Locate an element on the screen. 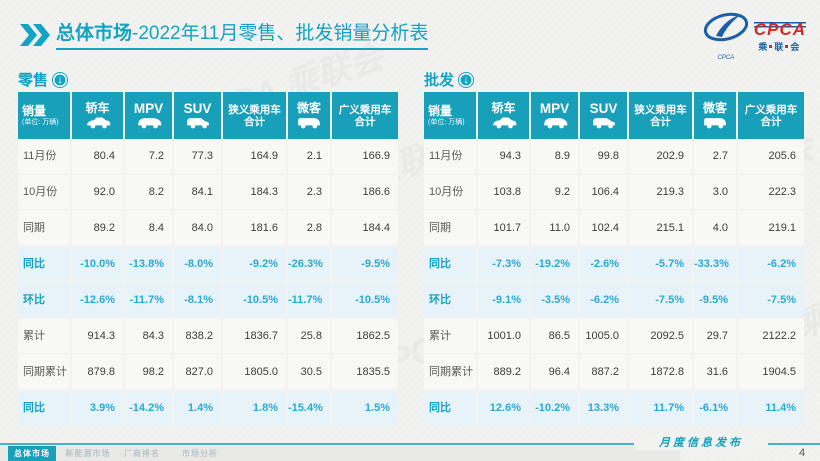 Image resolution: width=820 pixels, height=461 pixels. data-cell: 202.9 is located at coordinates (661, 157).